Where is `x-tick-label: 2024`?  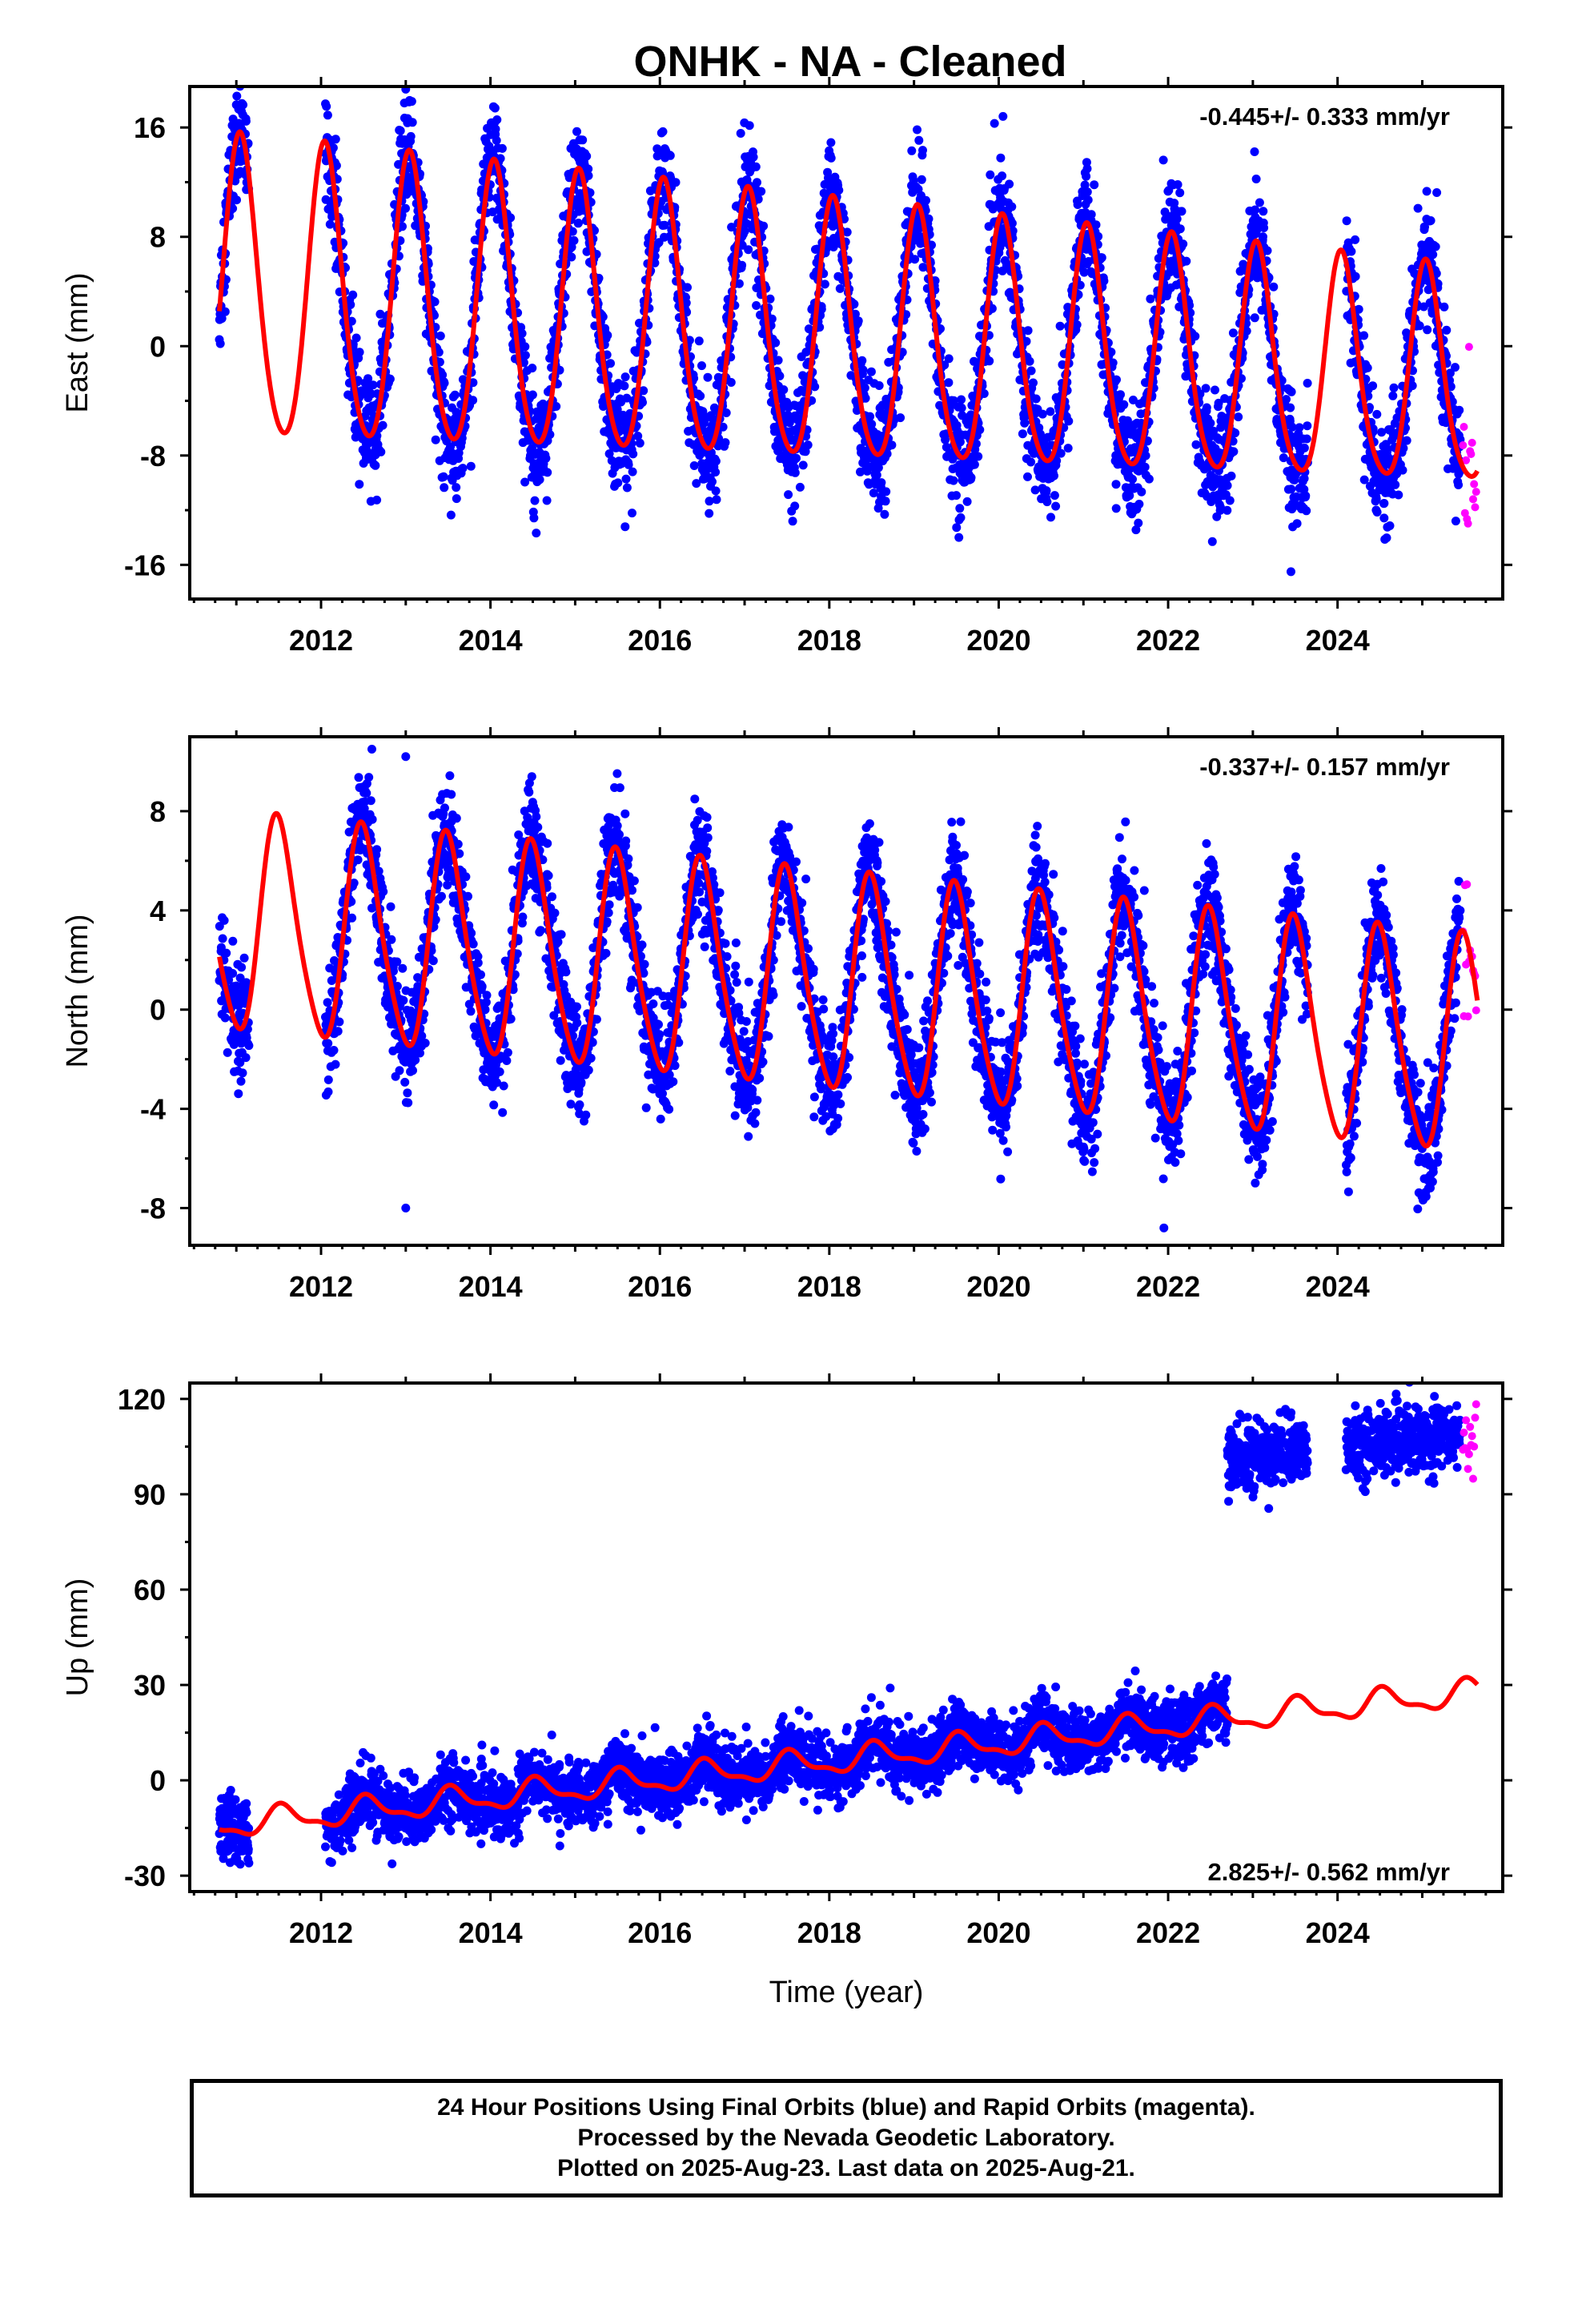
x-tick-label: 2024 is located at coordinates (1338, 640).